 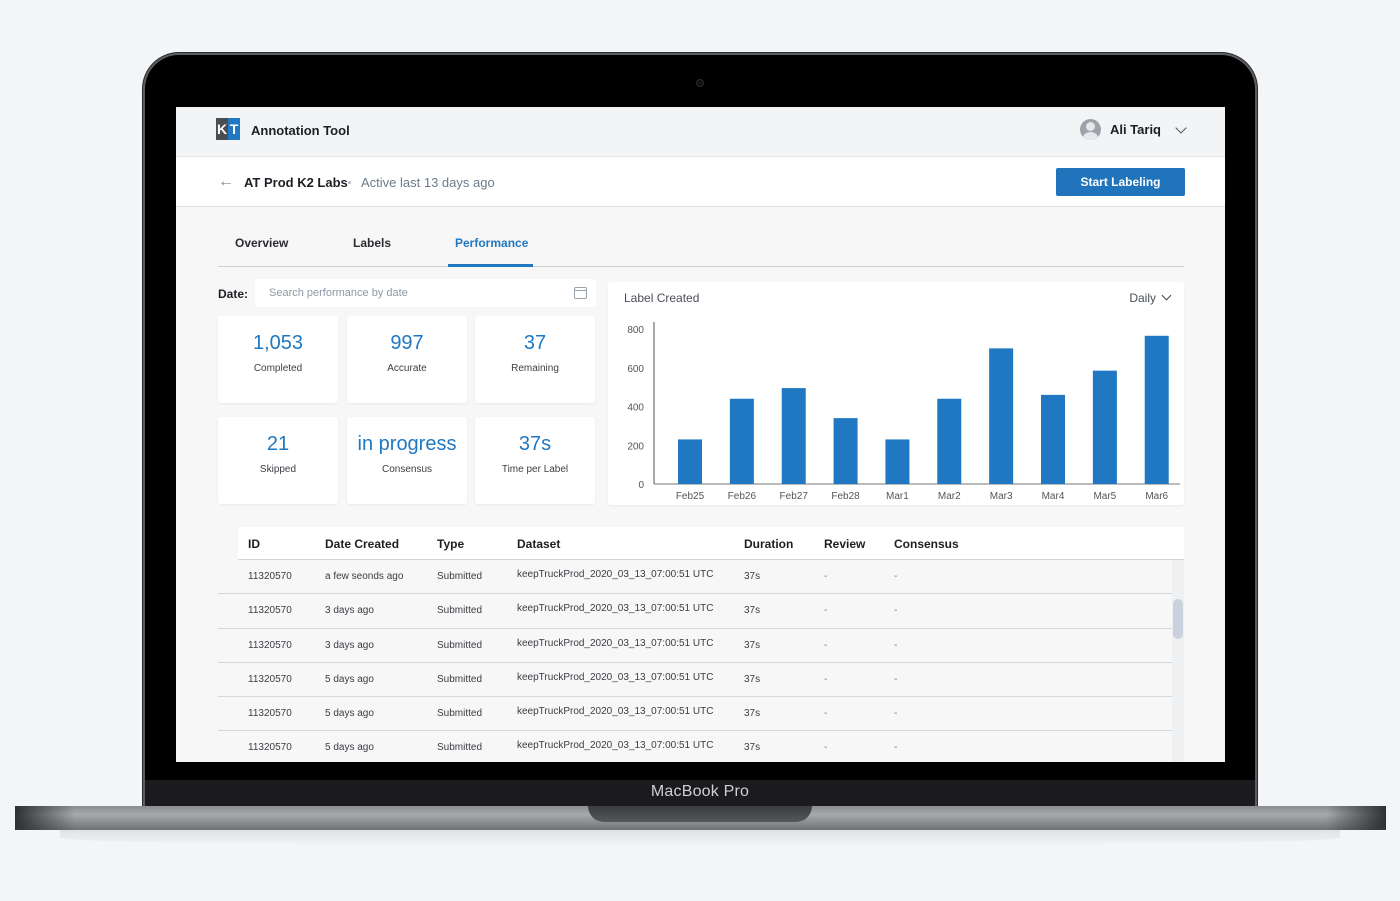 What do you see at coordinates (535, 343) in the screenshot?
I see `stat-value: 37` at bounding box center [535, 343].